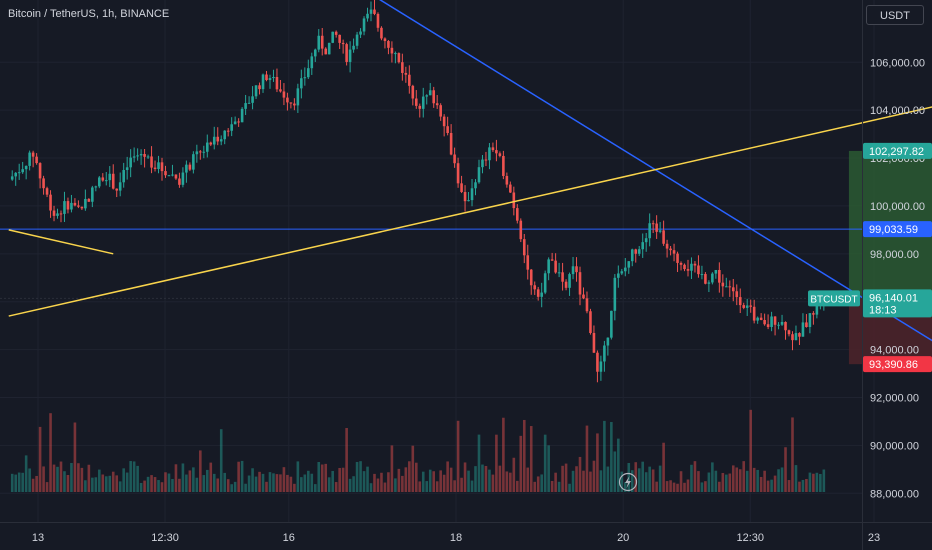 Image resolution: width=932 pixels, height=550 pixels. What do you see at coordinates (897, 303) in the screenshot?
I see `price-tag-bg` at bounding box center [897, 303].